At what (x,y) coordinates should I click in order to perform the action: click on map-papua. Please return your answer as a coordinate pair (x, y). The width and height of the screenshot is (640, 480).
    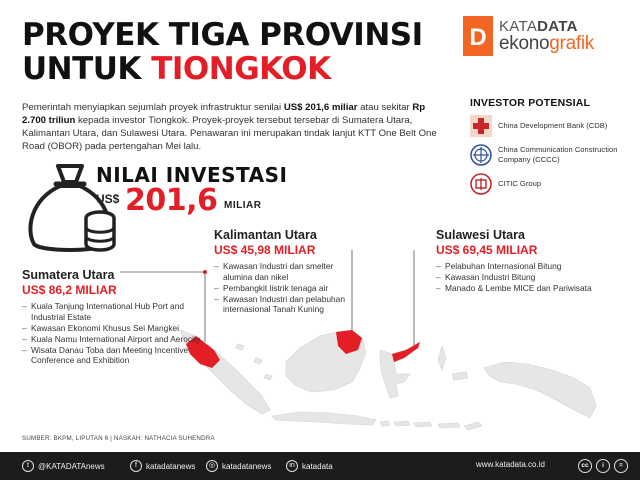
    Looking at the image, I should click on (540, 390).